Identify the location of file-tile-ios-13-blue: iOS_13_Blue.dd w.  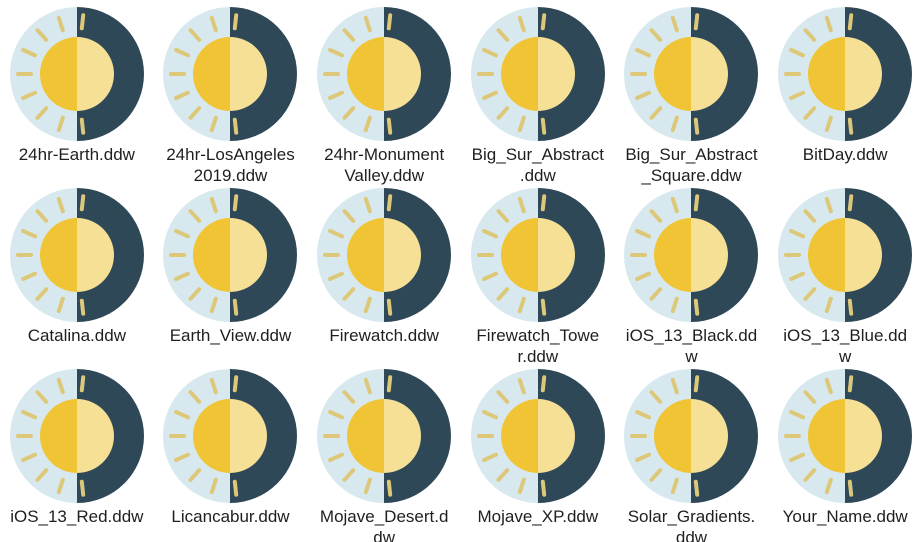
(845, 278).